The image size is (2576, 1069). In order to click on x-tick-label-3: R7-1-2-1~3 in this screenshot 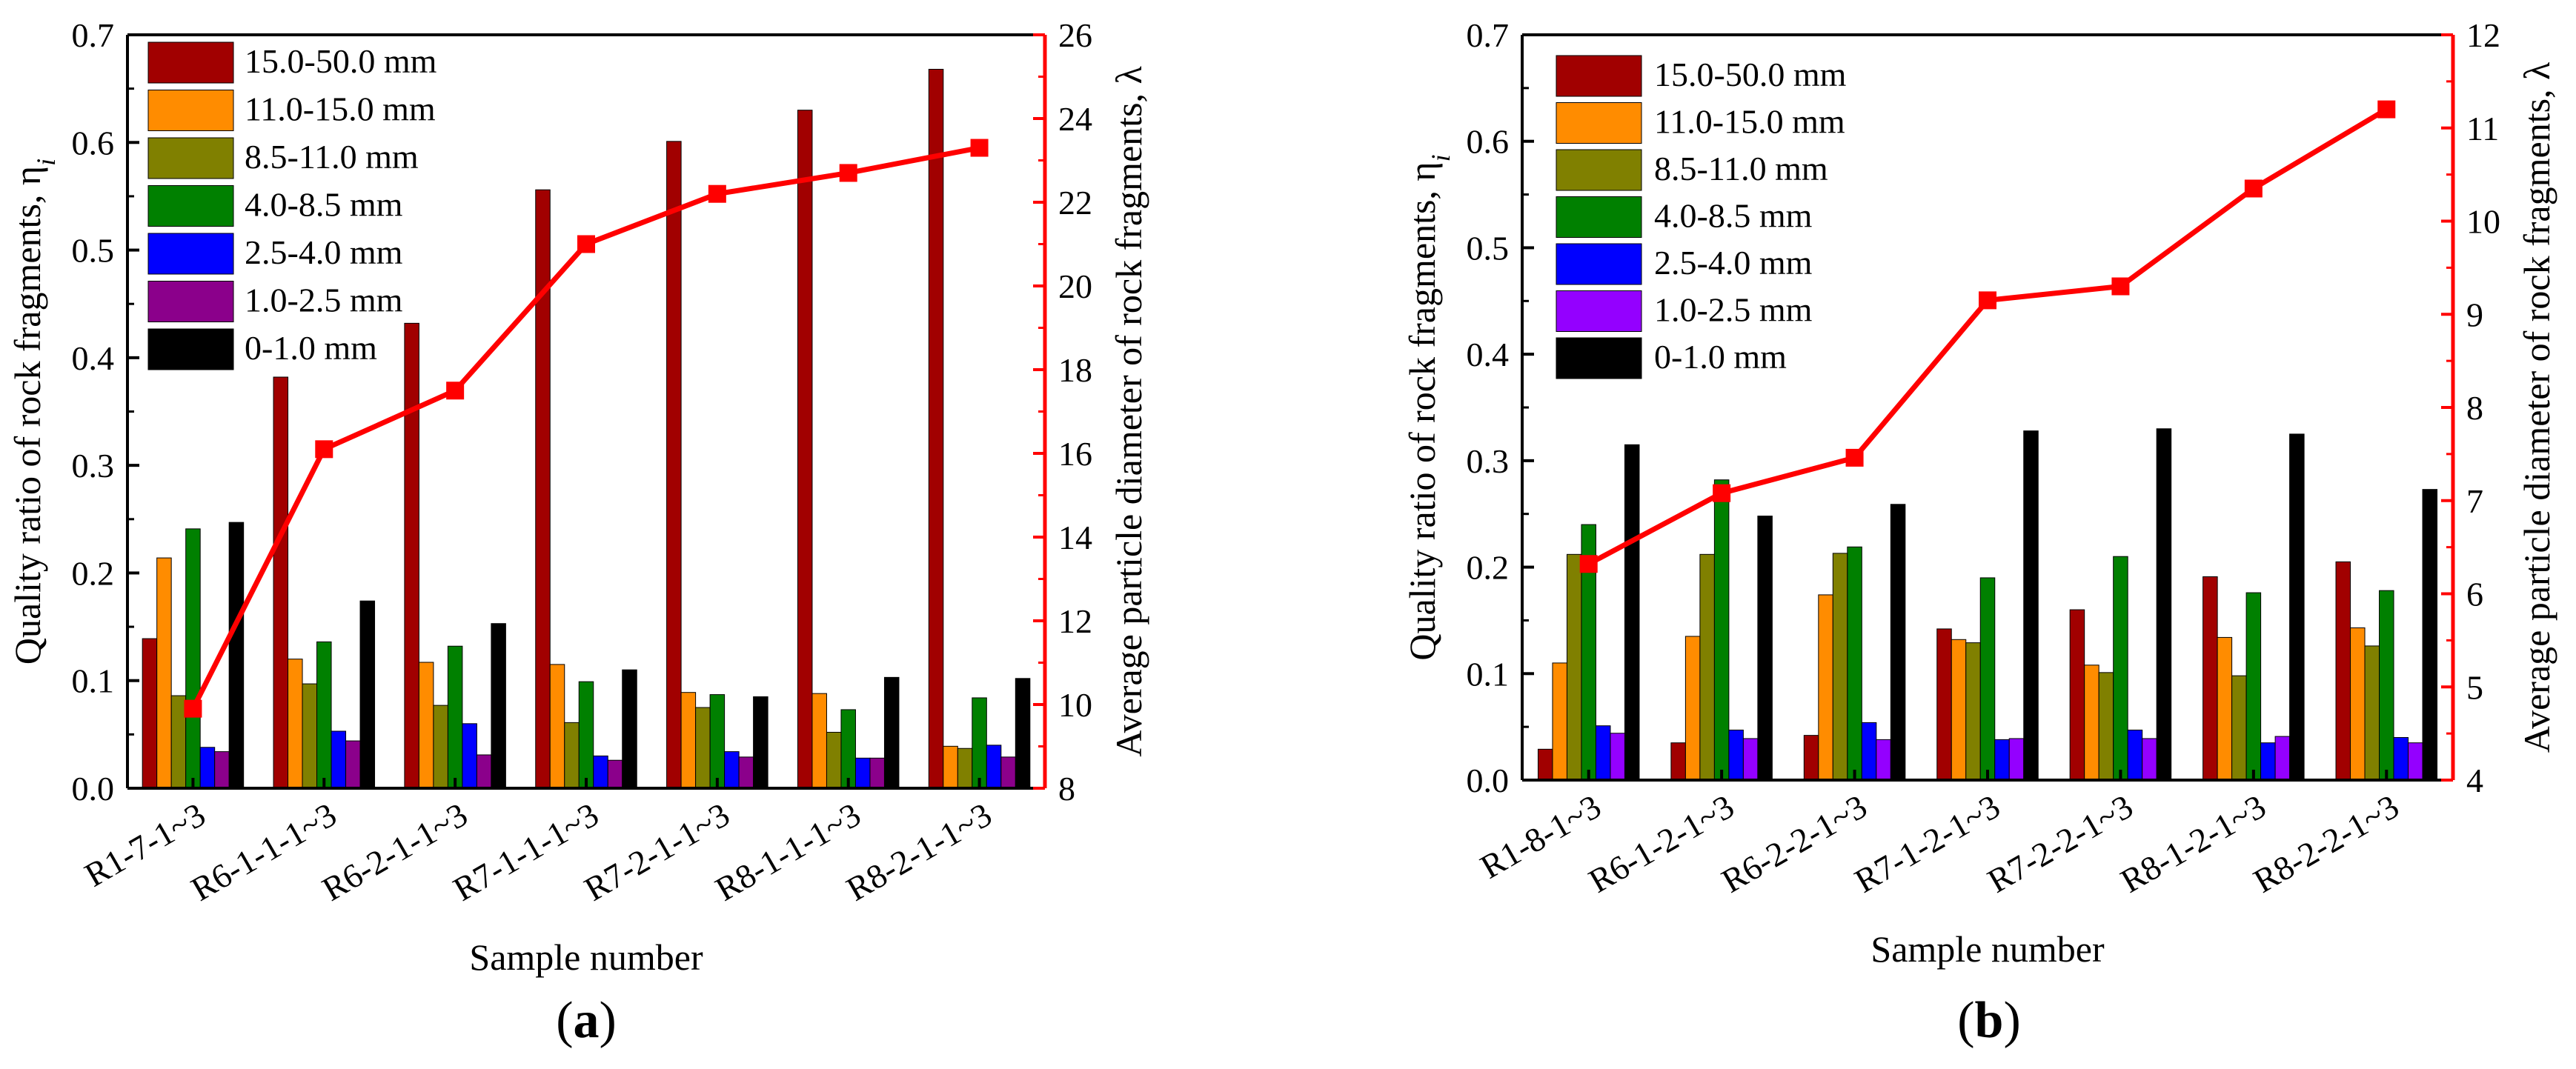, I will do `click(1927, 843)`.